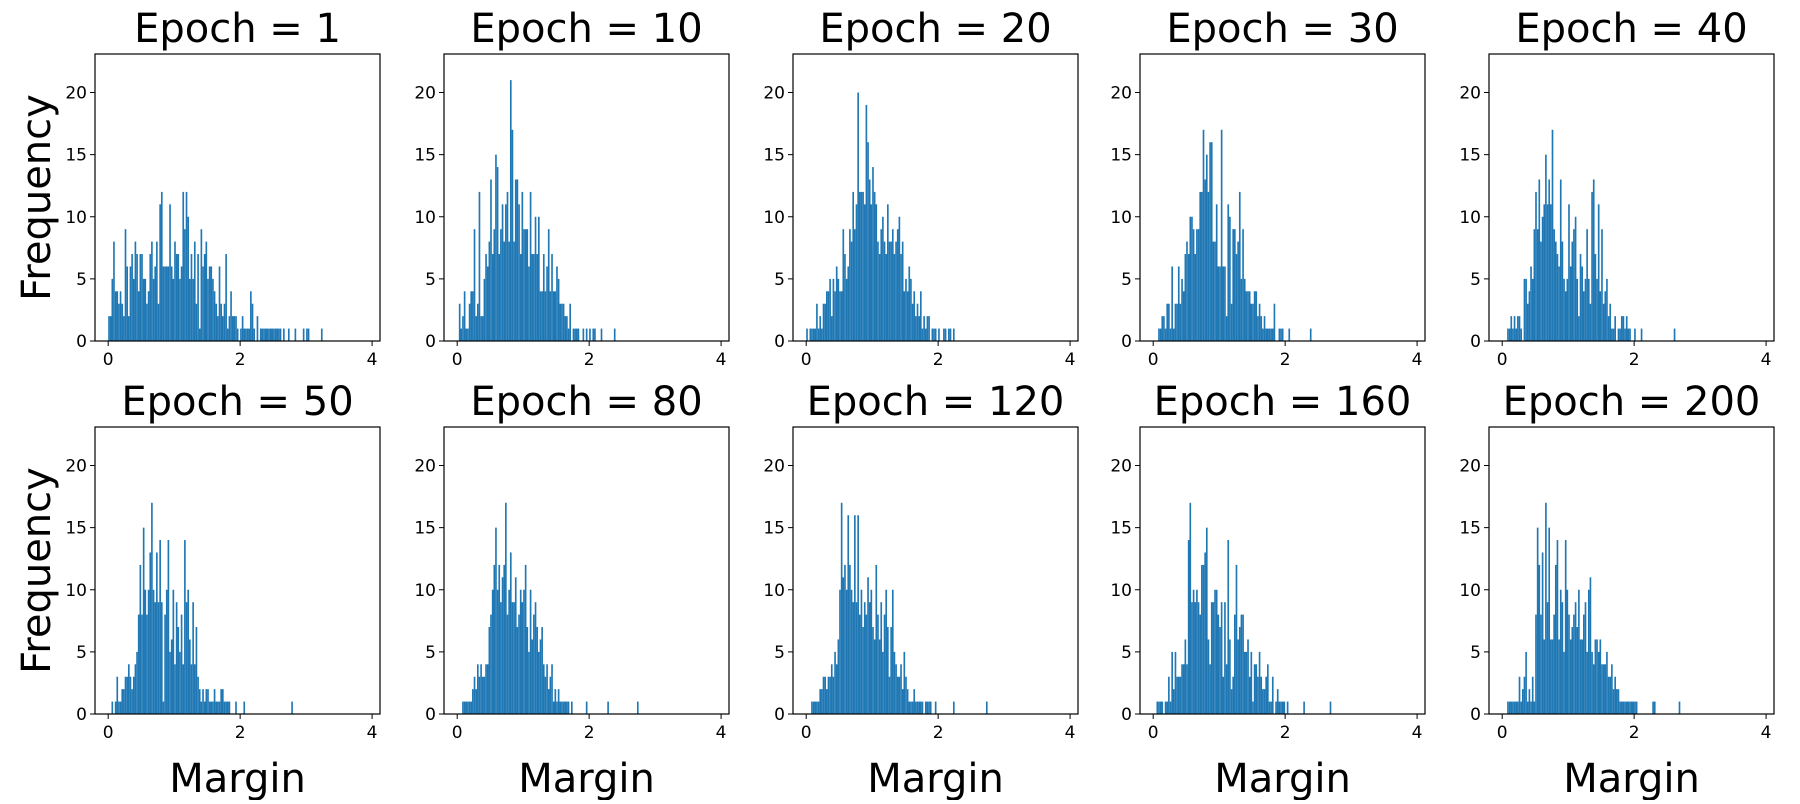 The image size is (1800, 804). Describe the element at coordinates (1631, 29) in the screenshot. I see `panel-title: Epoch = 40` at that location.